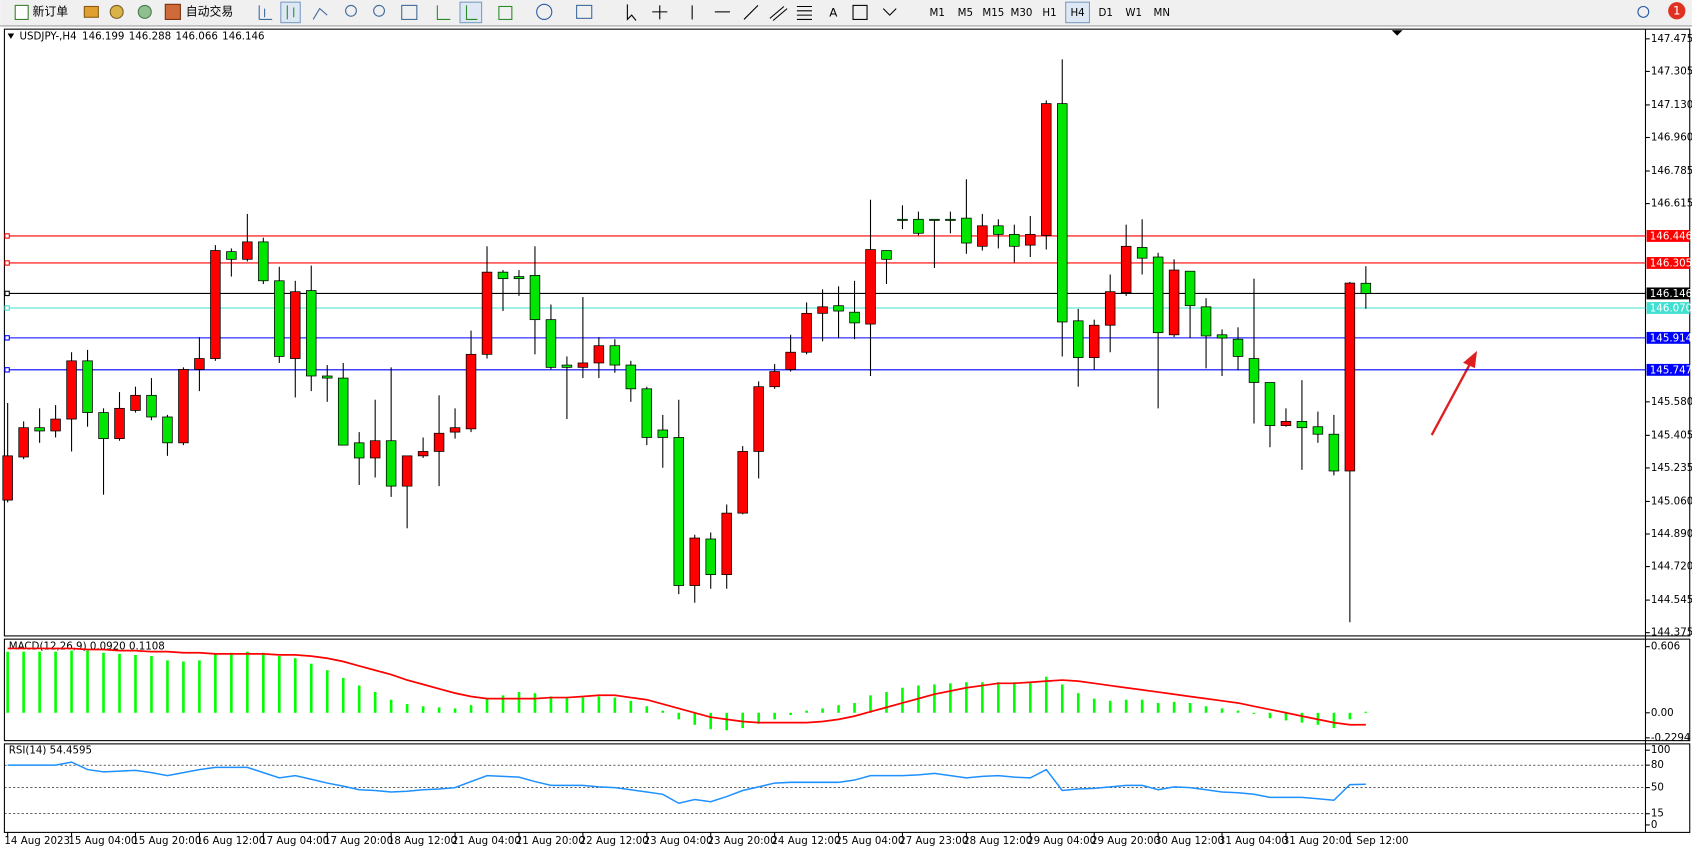 This screenshot has height=854, width=1692. Describe the element at coordinates (660, 12) in the screenshot. I see `crosshair-icon` at that location.